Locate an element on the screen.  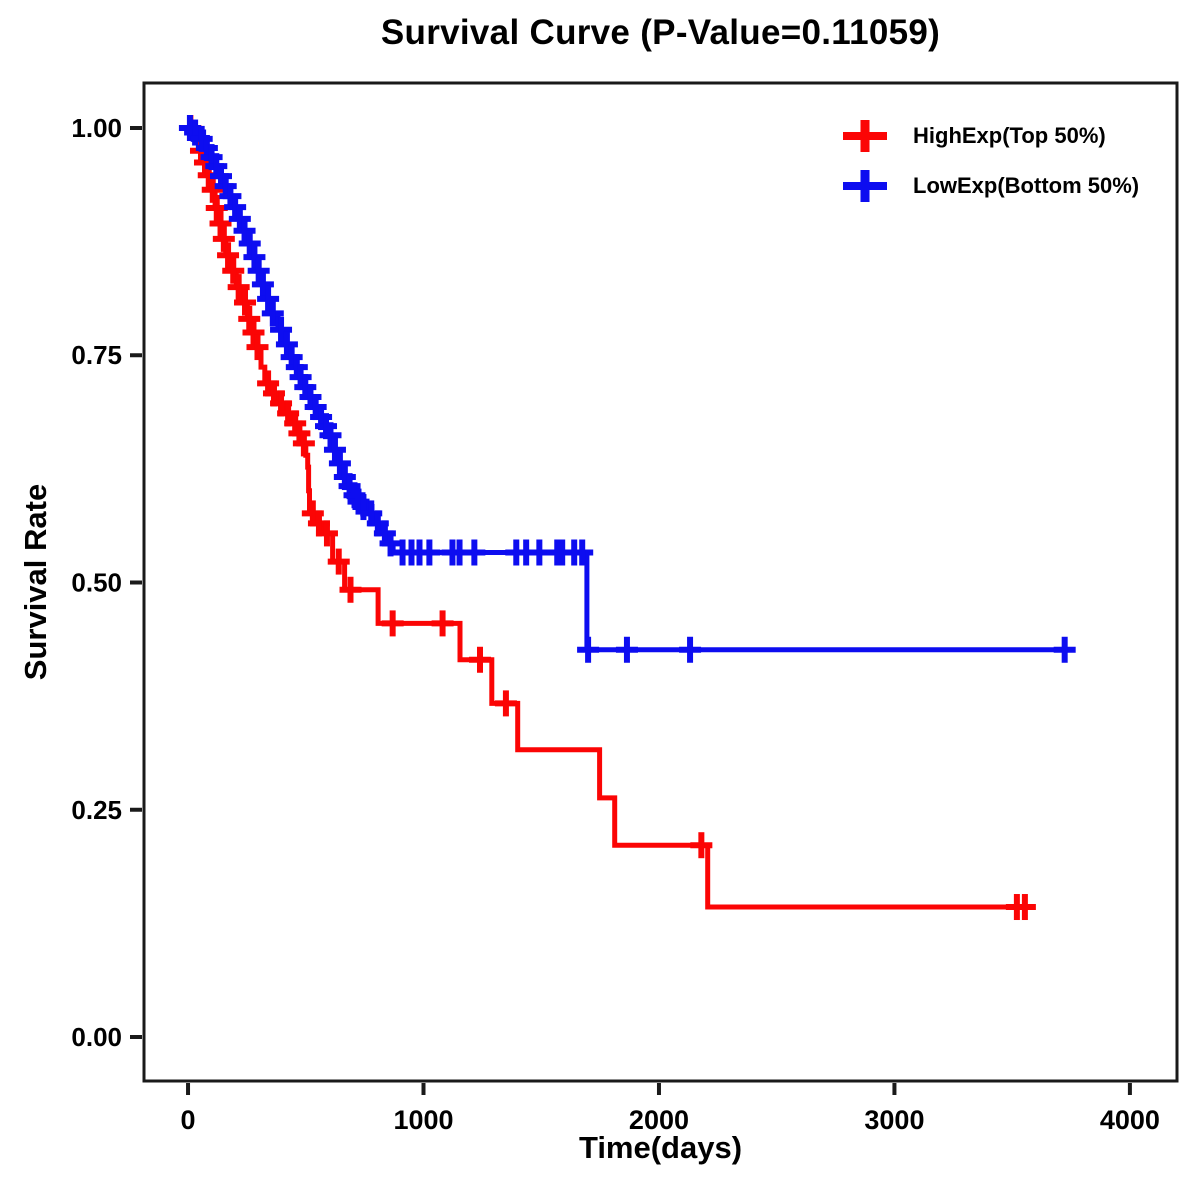
x-tick-label: 0 is located at coordinates (188, 1120).